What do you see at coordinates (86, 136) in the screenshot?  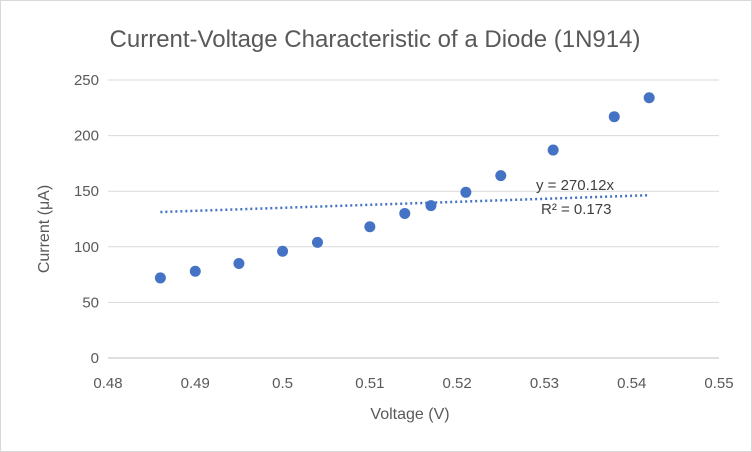 I see `y-tick-label: 200` at bounding box center [86, 136].